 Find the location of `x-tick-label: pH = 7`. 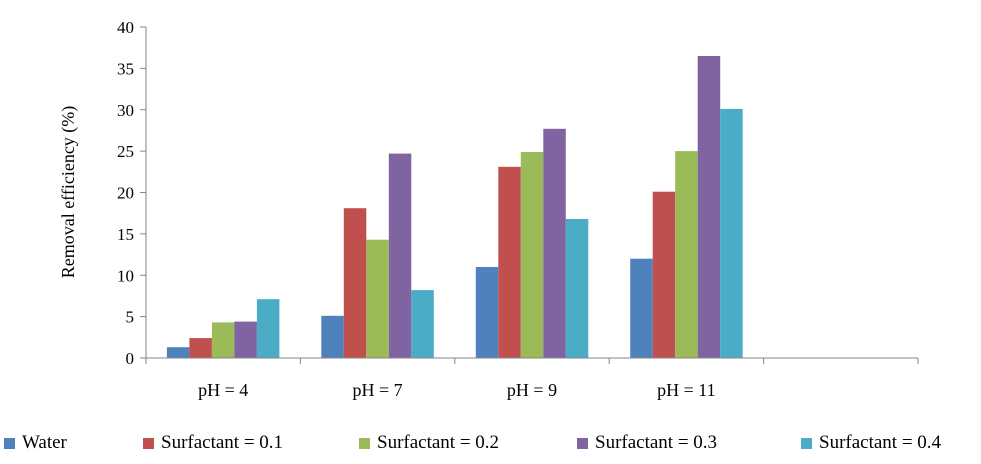

x-tick-label: pH = 7 is located at coordinates (378, 390).